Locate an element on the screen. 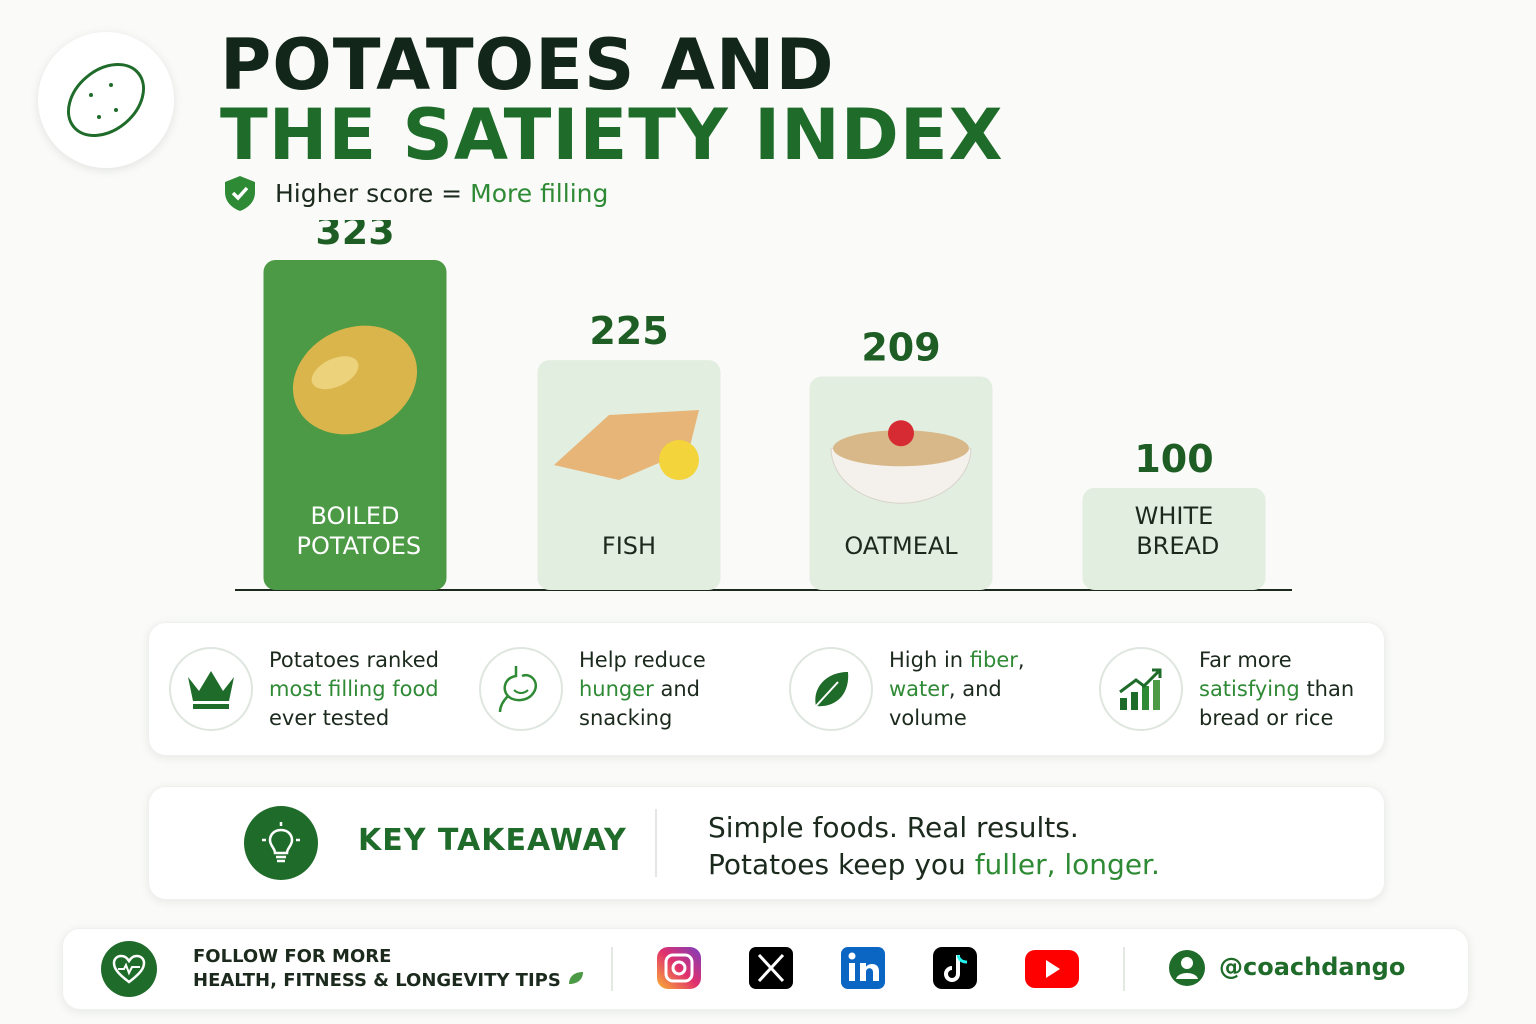  potato-image is located at coordinates (355, 380).